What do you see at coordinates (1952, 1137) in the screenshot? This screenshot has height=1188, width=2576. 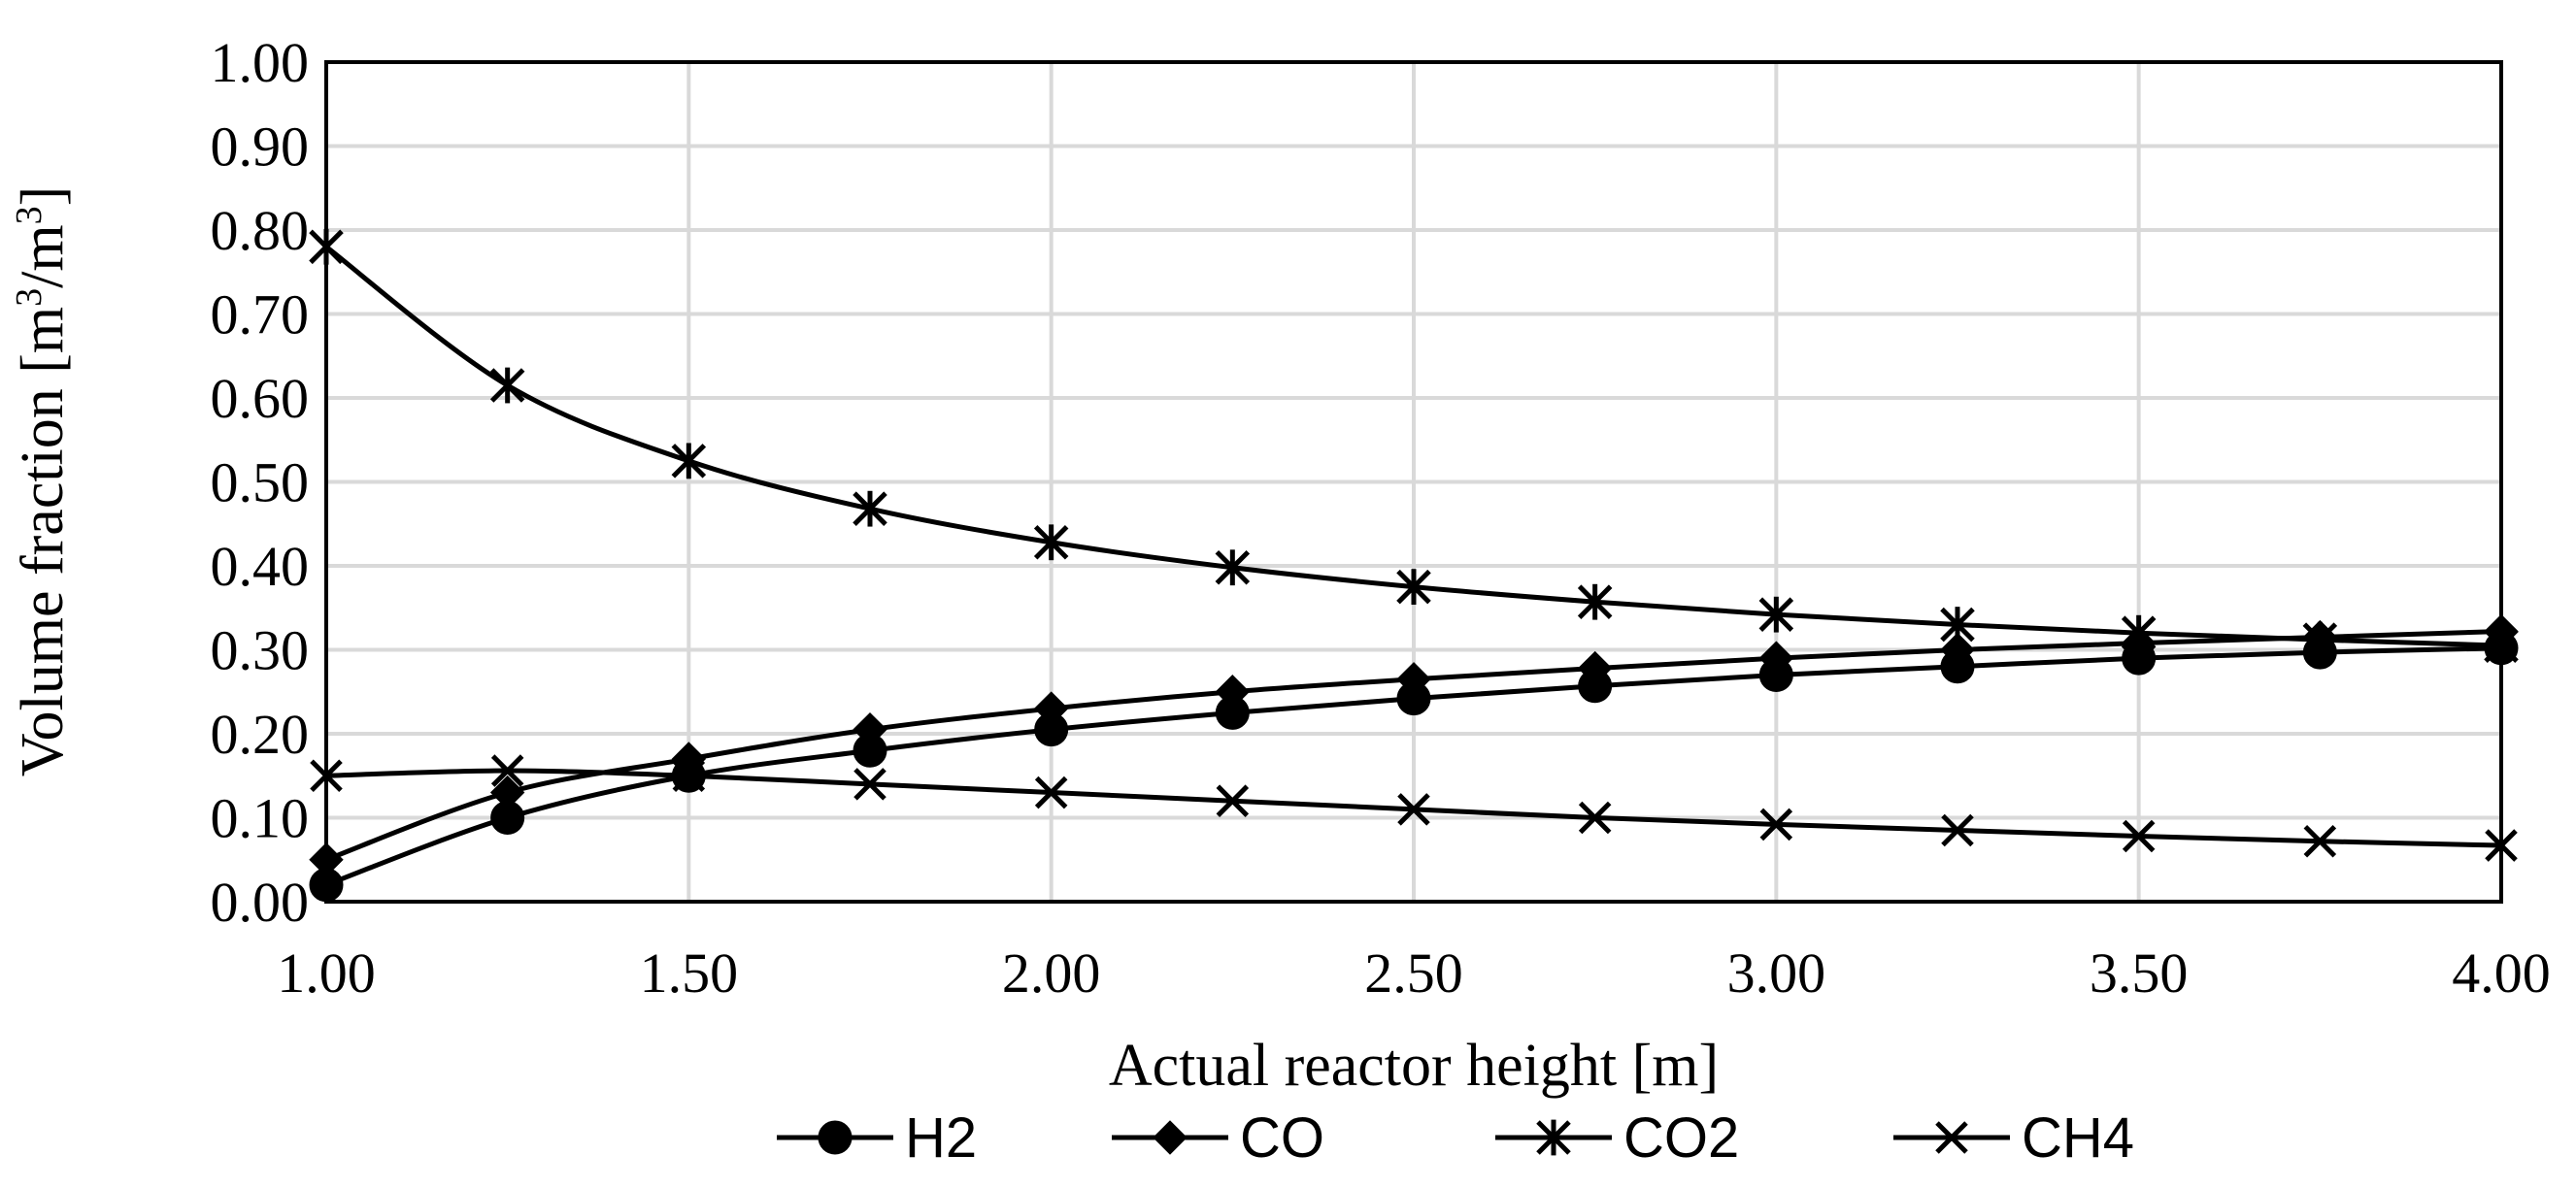 I see `legend-marker-ch4` at bounding box center [1952, 1137].